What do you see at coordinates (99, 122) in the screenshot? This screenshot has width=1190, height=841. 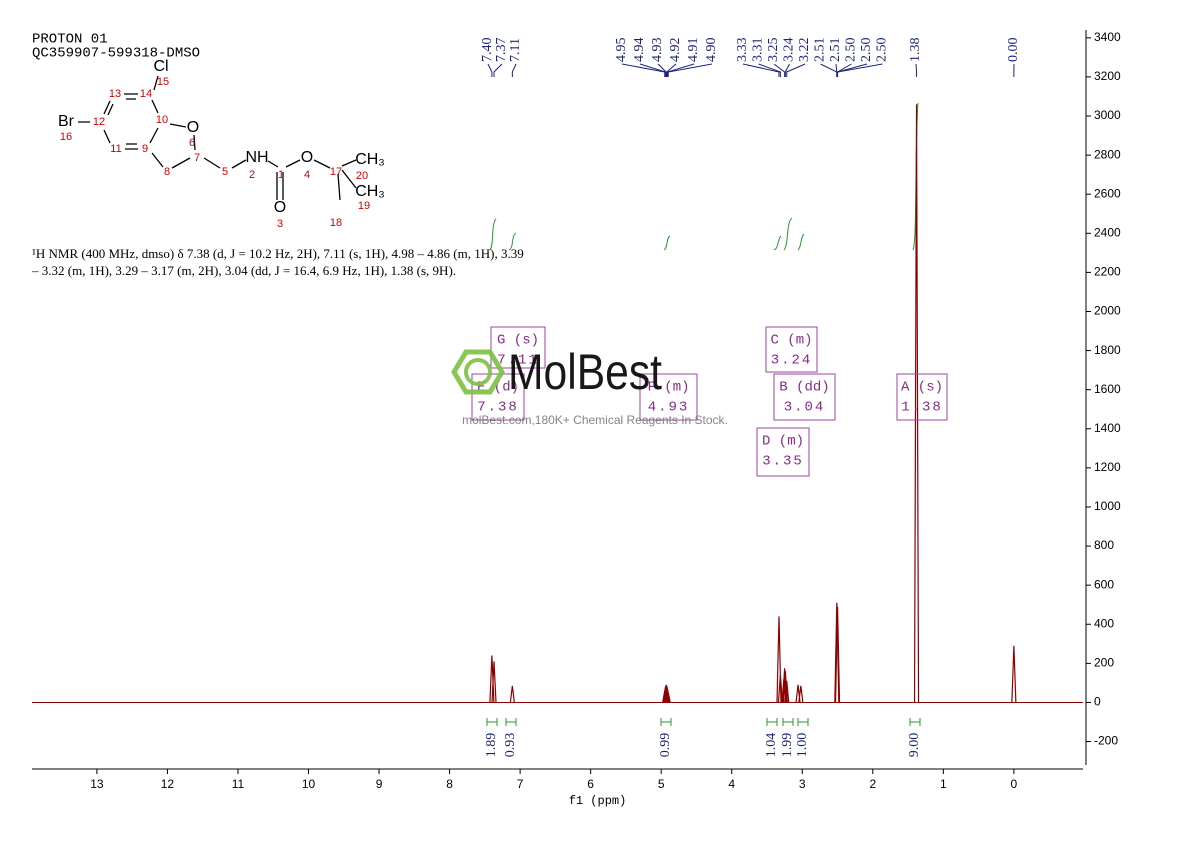 I see `atom-number: 12` at bounding box center [99, 122].